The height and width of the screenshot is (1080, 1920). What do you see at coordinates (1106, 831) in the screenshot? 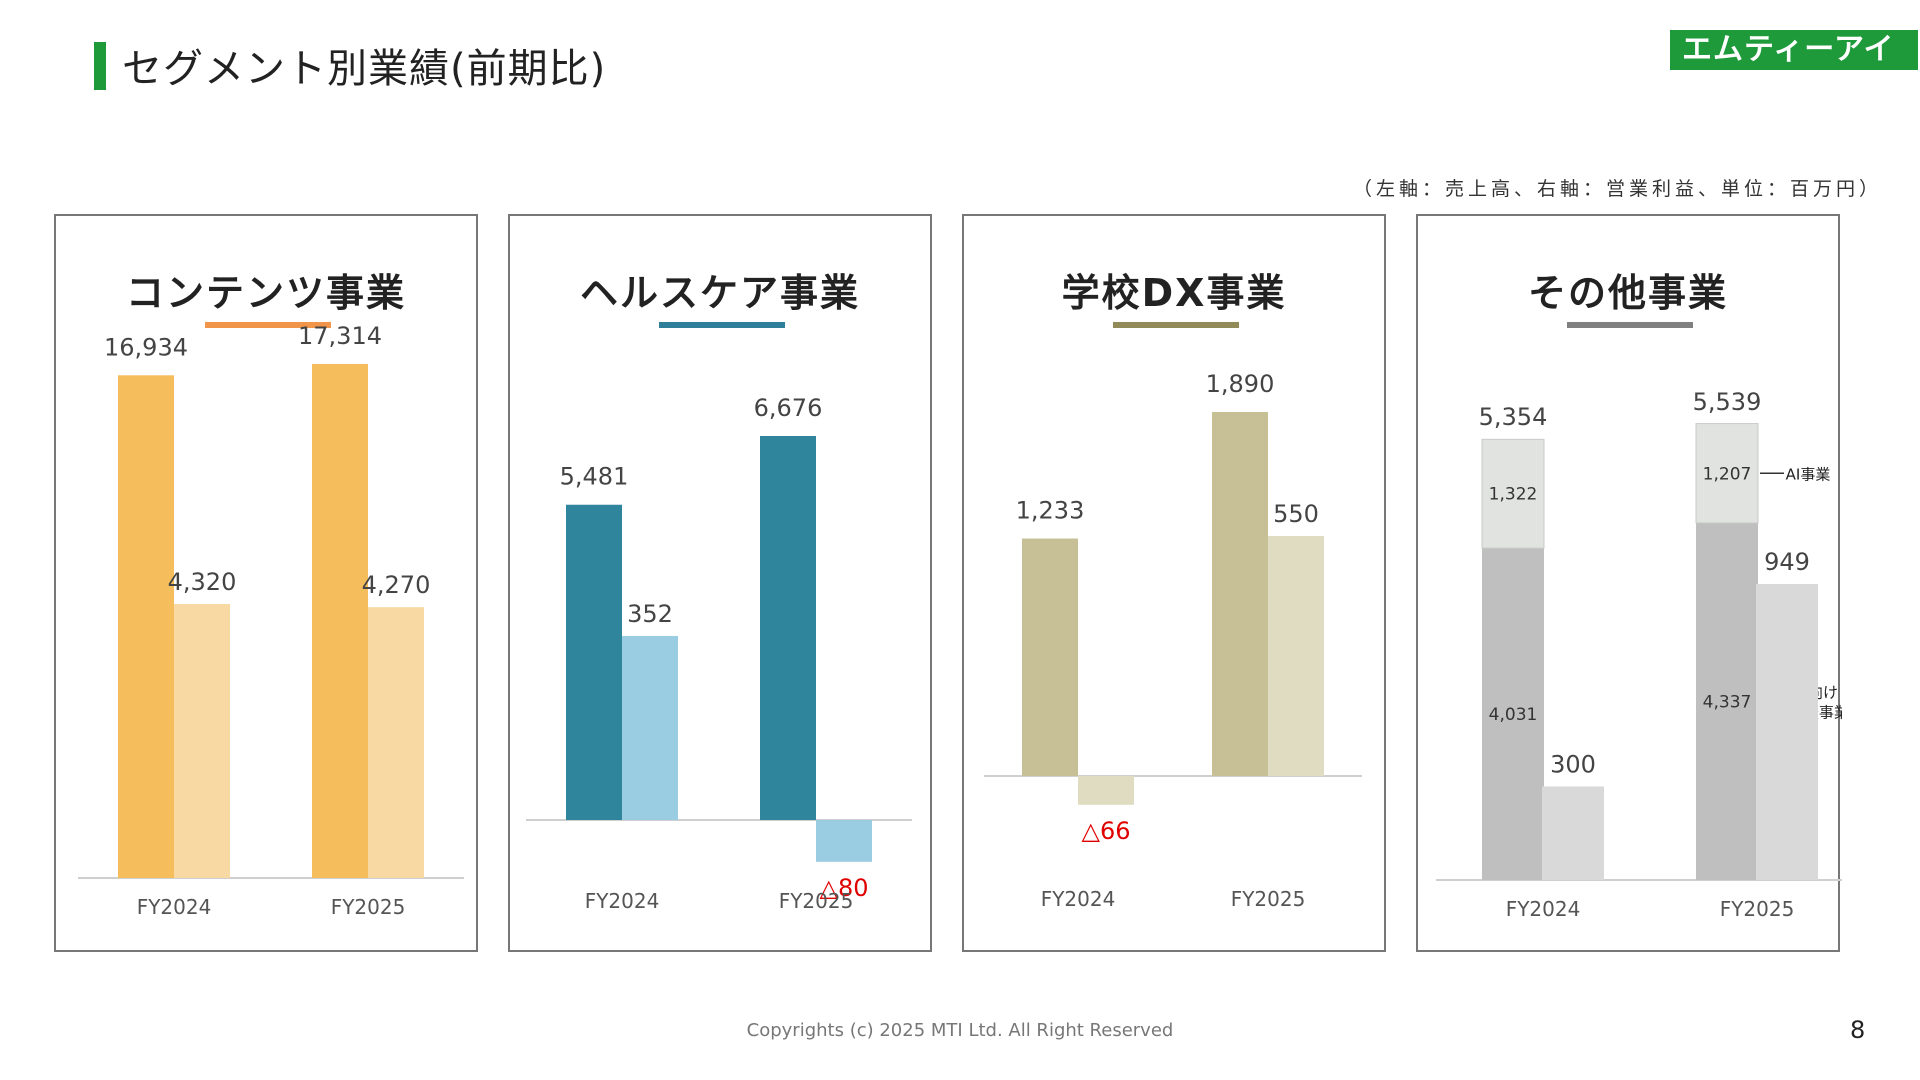
I see `profit-value-label: △66` at bounding box center [1106, 831].